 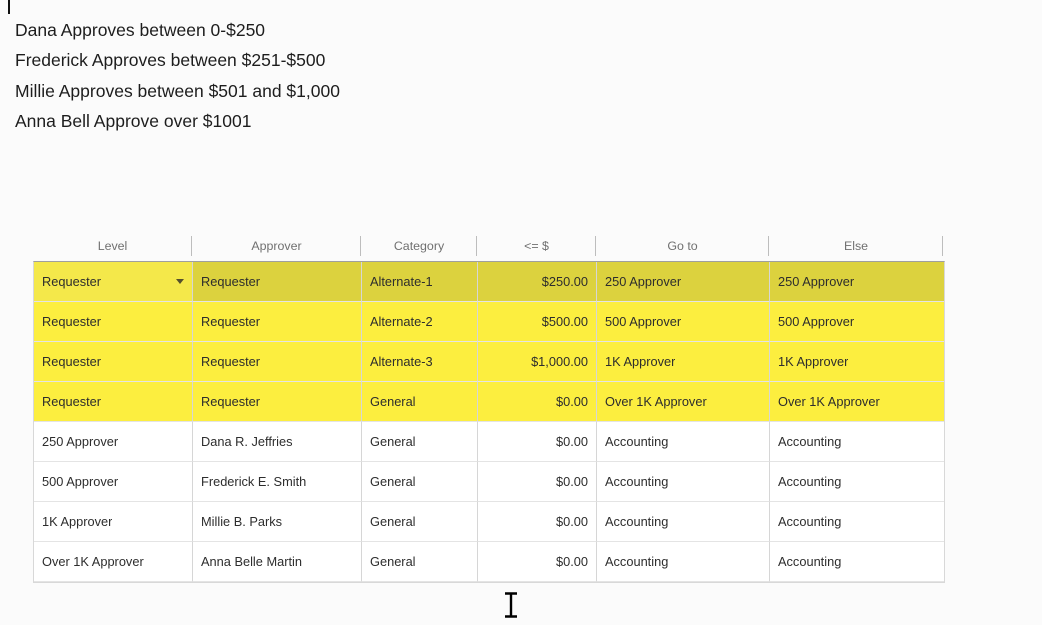 I want to click on grid-cell-category: Alternate-1, so click(x=420, y=282).